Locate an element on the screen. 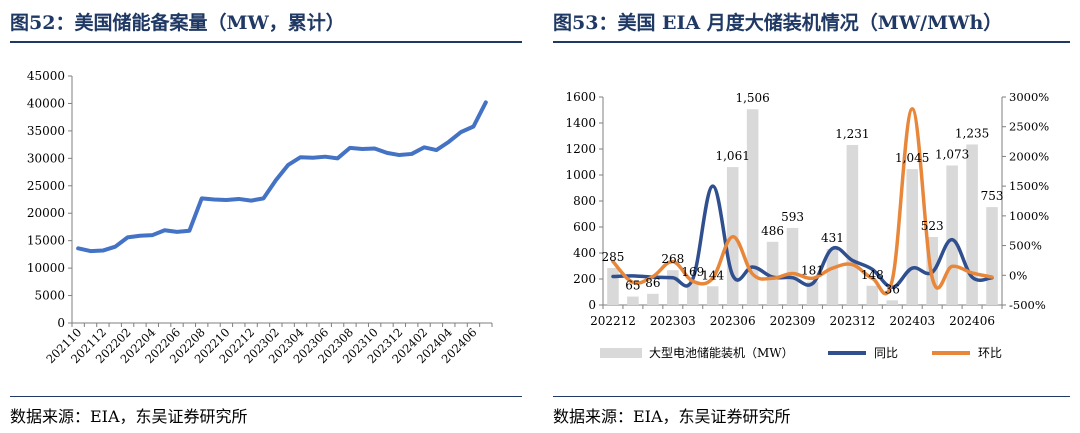  y-tick-label: 40000 is located at coordinates (46, 103).